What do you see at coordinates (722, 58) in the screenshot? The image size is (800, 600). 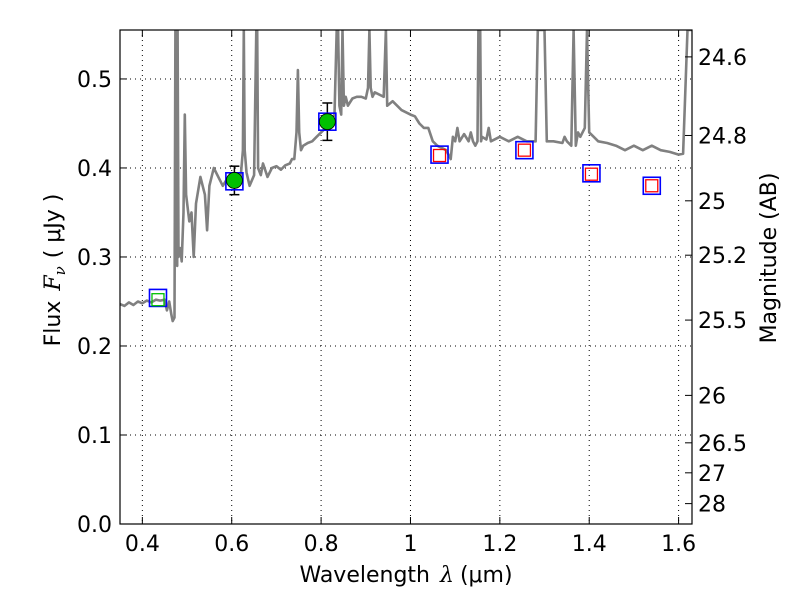 I see `y2-tick-label: 24.6` at bounding box center [722, 58].